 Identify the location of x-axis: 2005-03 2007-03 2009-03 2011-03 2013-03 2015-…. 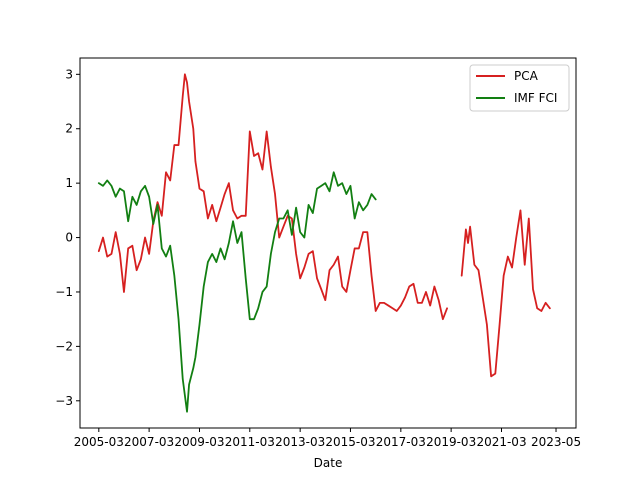
(327, 438).